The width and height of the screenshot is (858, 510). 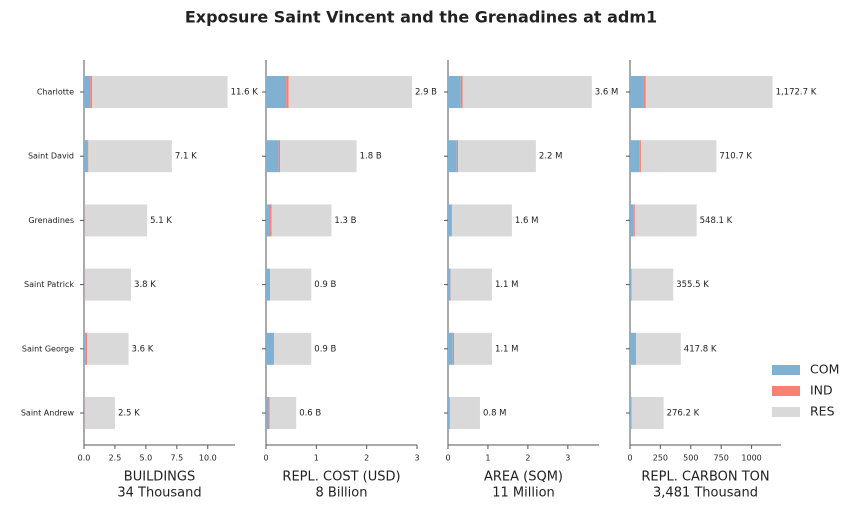 I want to click on total-label: 355.5 K, so click(x=692, y=285).